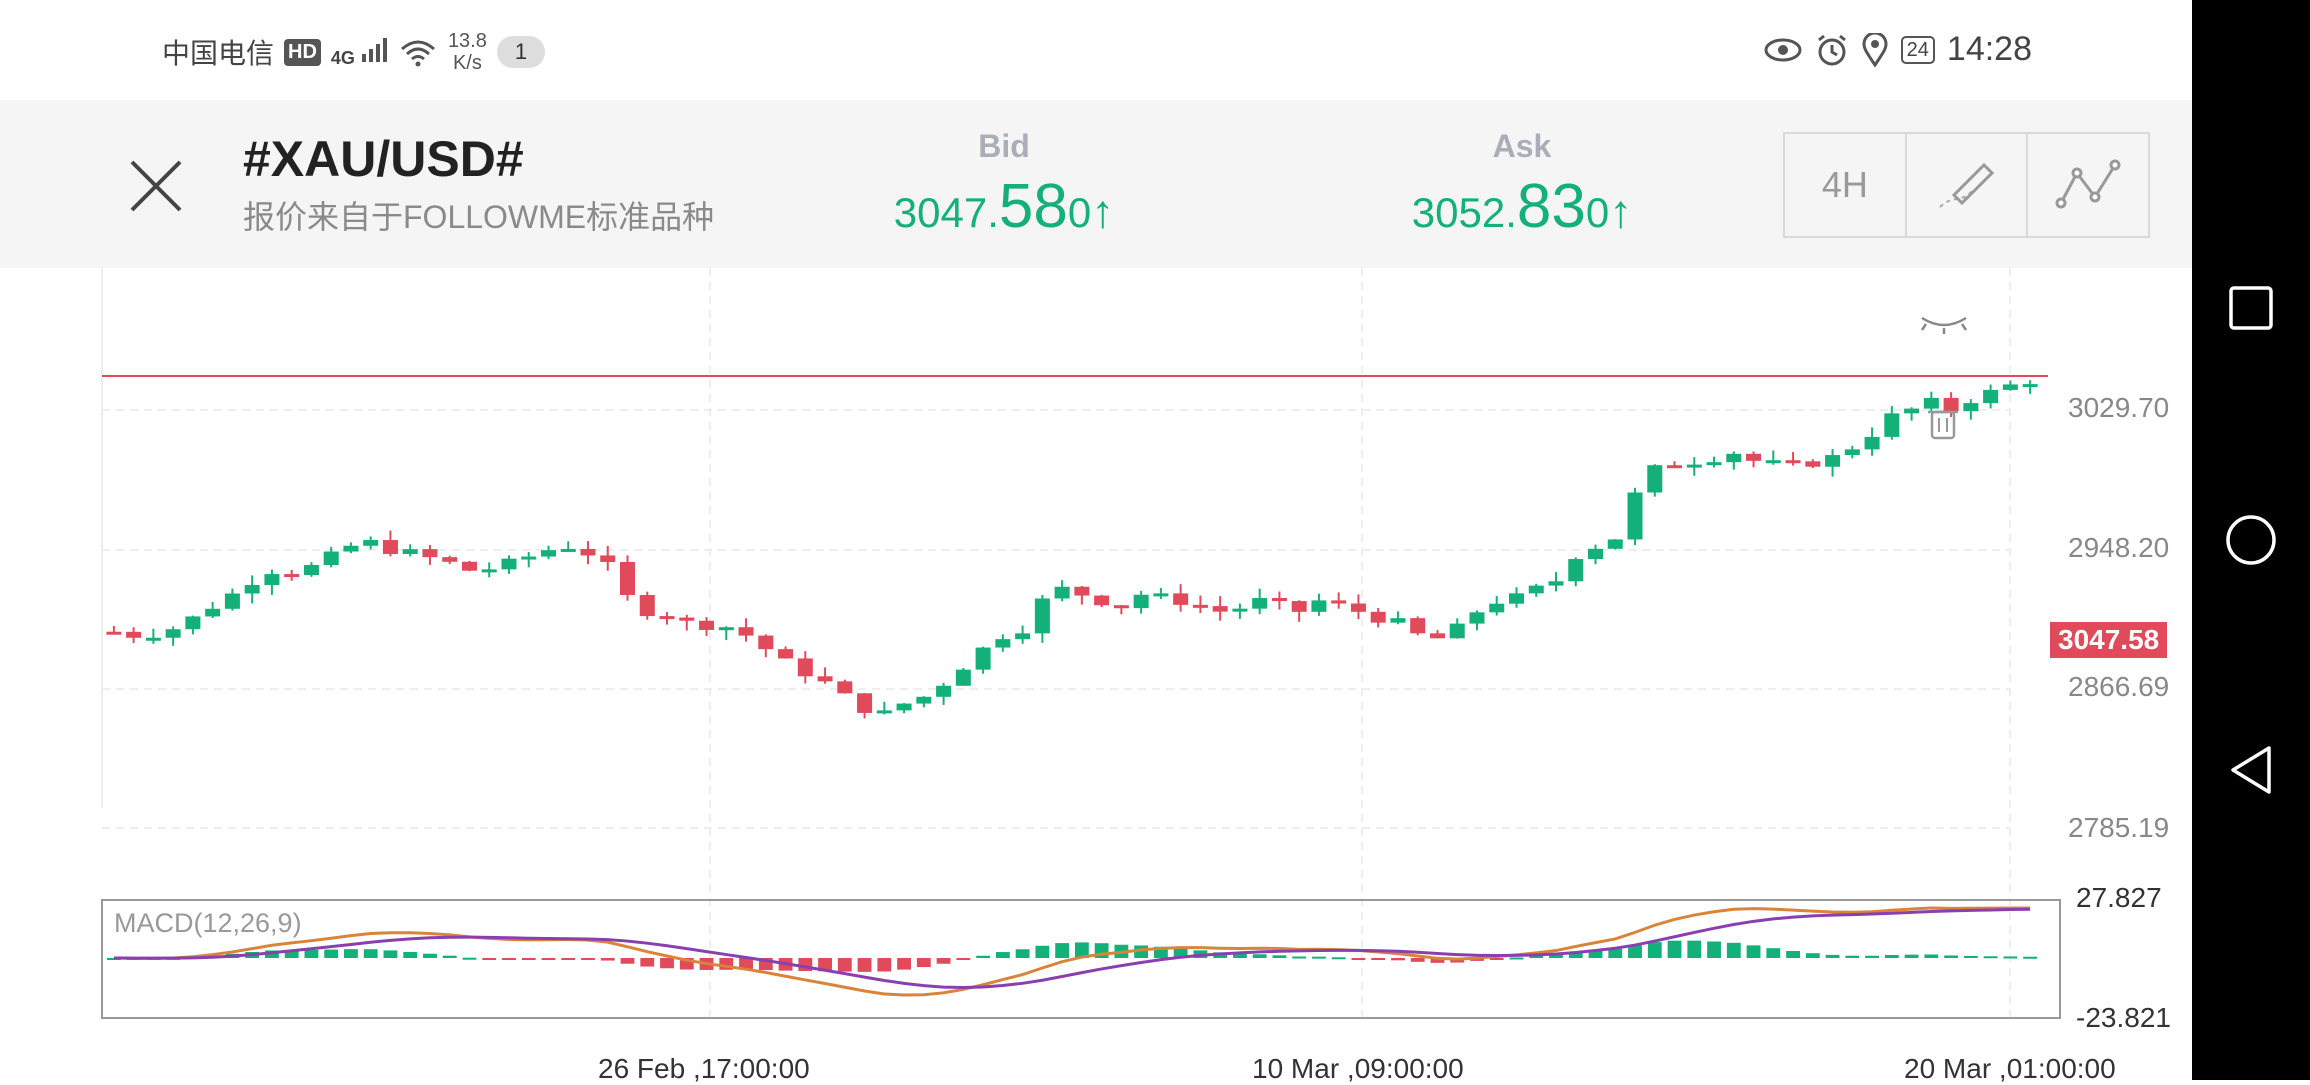  What do you see at coordinates (1944, 325) in the screenshot?
I see `hide-line-icon` at bounding box center [1944, 325].